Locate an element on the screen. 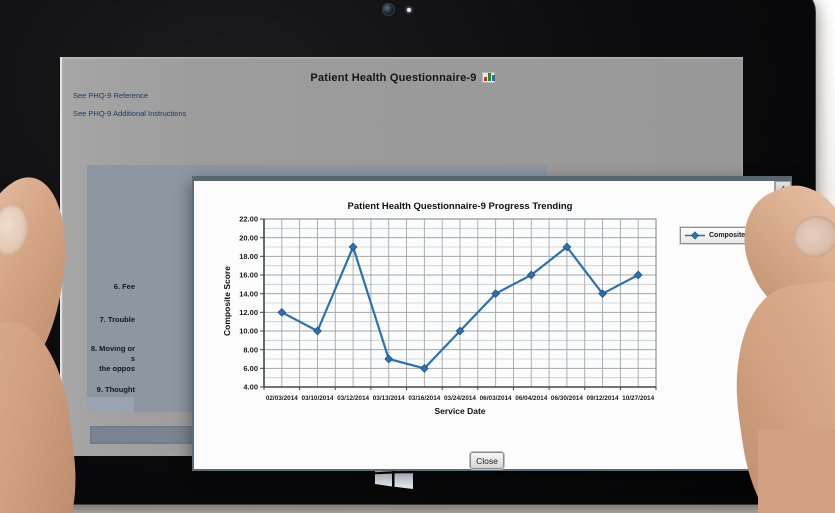  svg-text: 06/03/2014 is located at coordinates (496, 398).